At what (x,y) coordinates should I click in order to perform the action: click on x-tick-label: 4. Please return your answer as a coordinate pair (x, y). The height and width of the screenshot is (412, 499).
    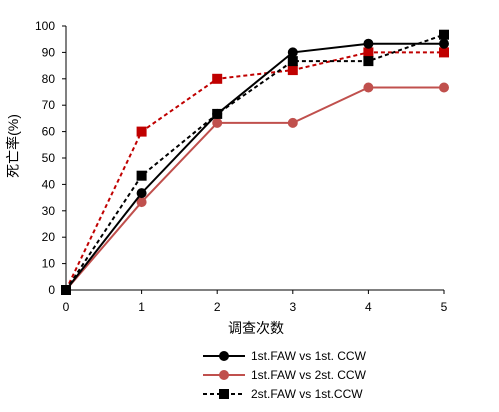
    Looking at the image, I should click on (368, 307).